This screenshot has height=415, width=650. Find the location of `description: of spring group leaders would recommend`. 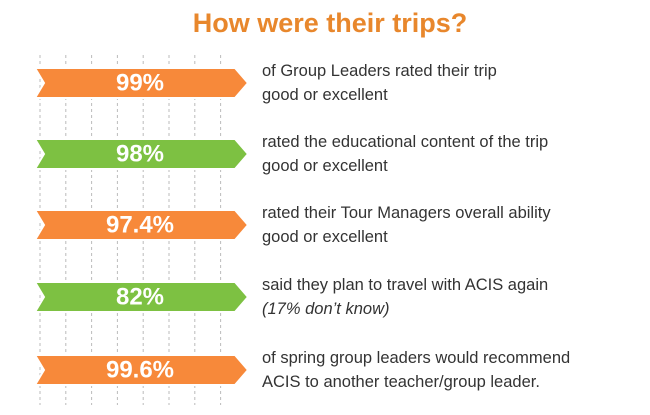

description: of spring group leaders would recommend is located at coordinates (416, 358).